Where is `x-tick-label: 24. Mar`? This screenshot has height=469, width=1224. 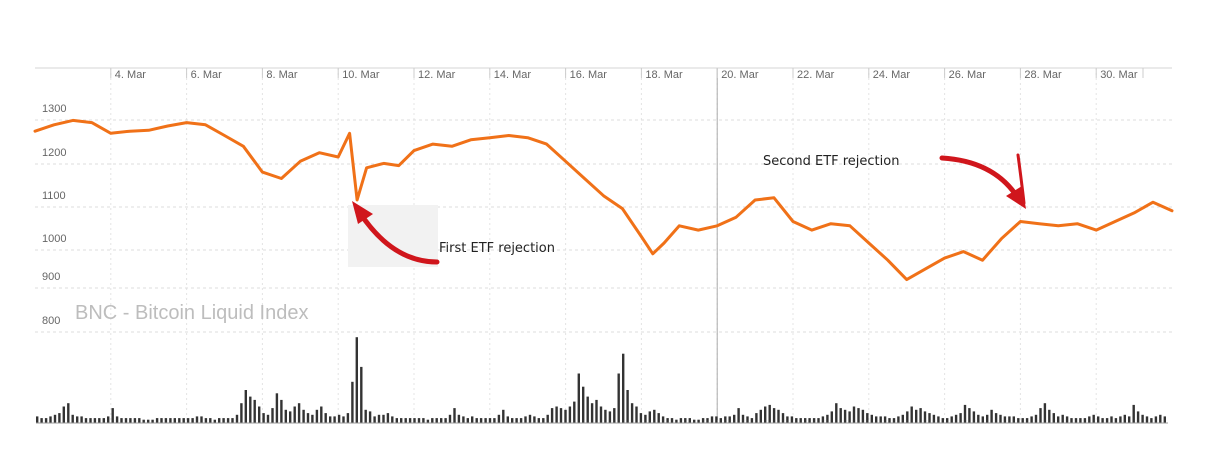 x-tick-label: 24. Mar is located at coordinates (892, 75).